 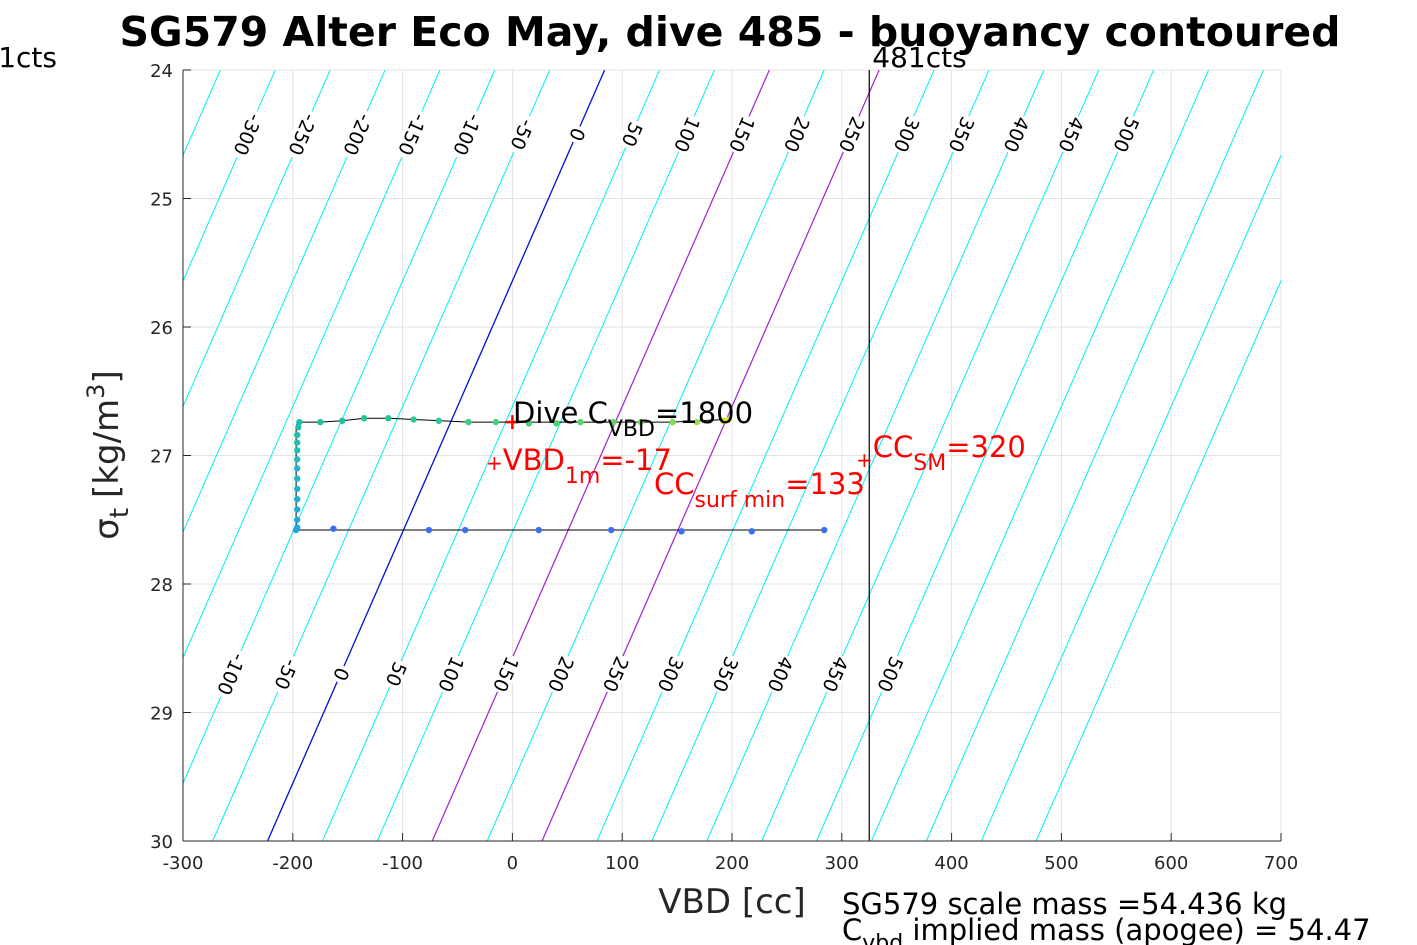 What do you see at coordinates (512, 863) in the screenshot?
I see `x-tick-label: 0` at bounding box center [512, 863].